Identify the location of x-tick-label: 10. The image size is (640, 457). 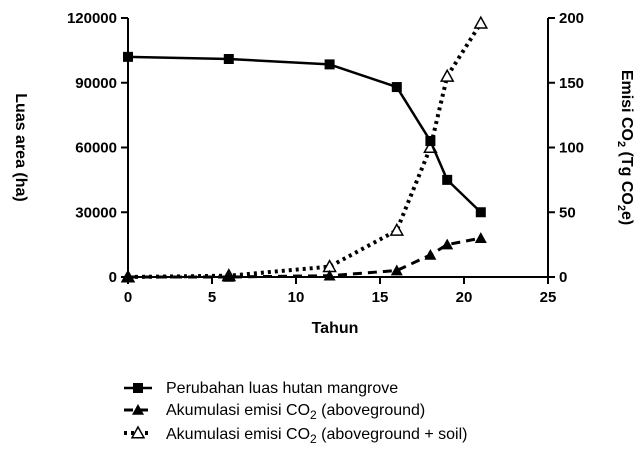
(296, 297).